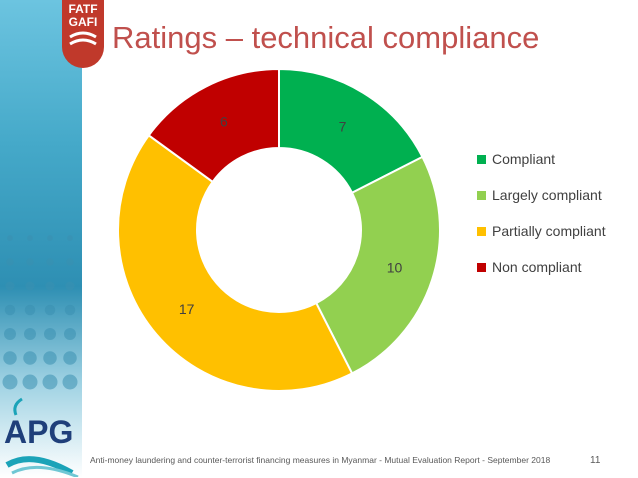  Describe the element at coordinates (224, 122) in the screenshot. I see `data-label: 6` at that location.